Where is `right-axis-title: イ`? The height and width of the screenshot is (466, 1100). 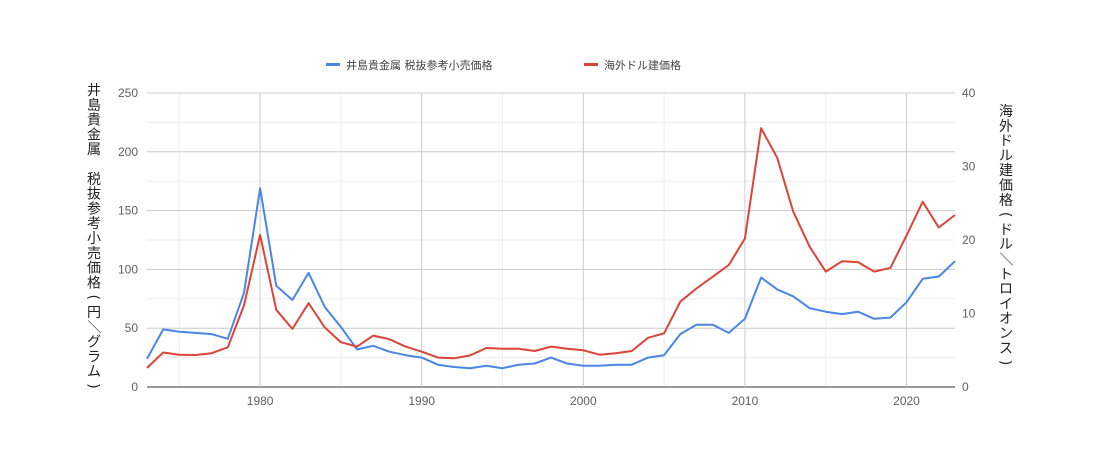
right-axis-title: イ is located at coordinates (1006, 304).